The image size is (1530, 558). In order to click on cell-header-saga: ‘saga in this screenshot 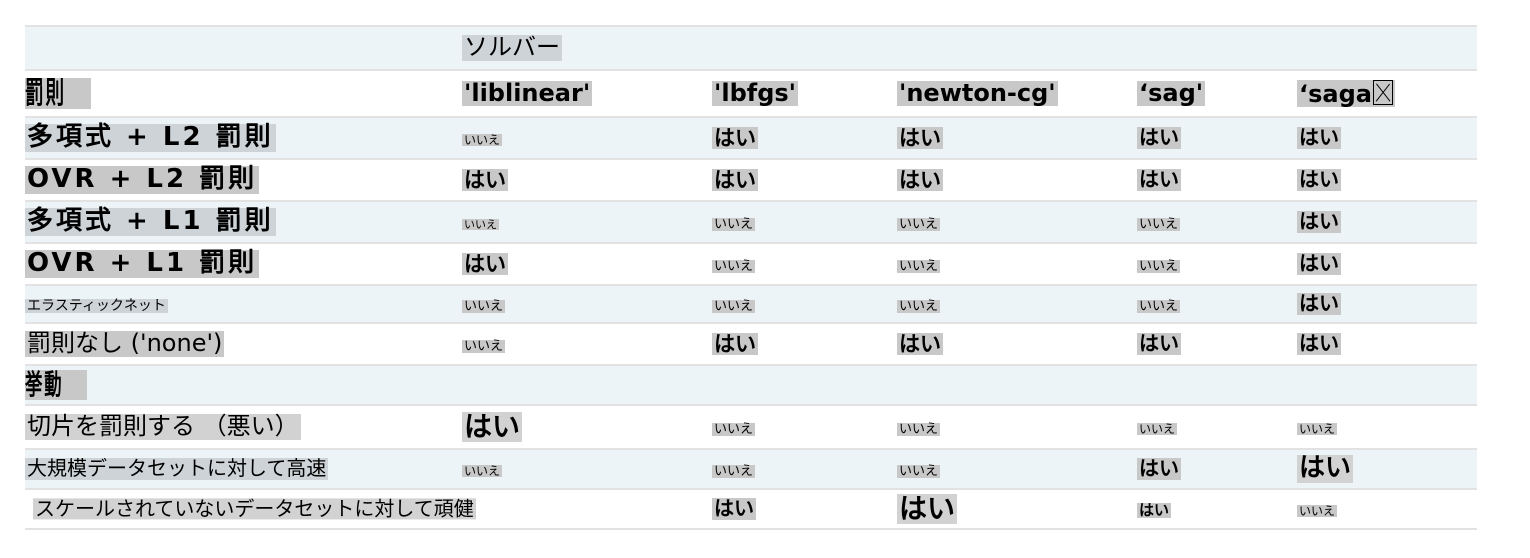, I will do `click(1387, 93)`.